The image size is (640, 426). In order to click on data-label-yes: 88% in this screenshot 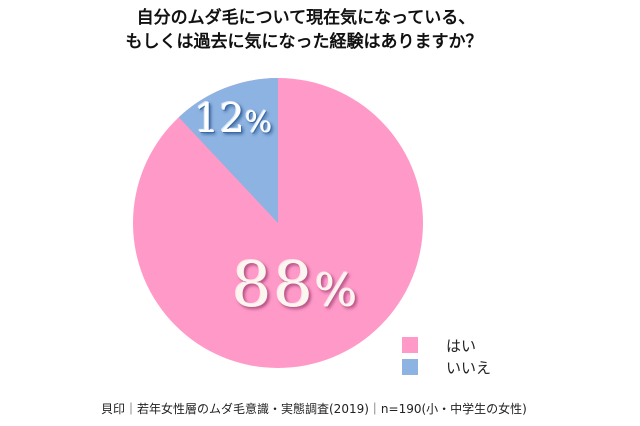, I will do `click(295, 284)`.